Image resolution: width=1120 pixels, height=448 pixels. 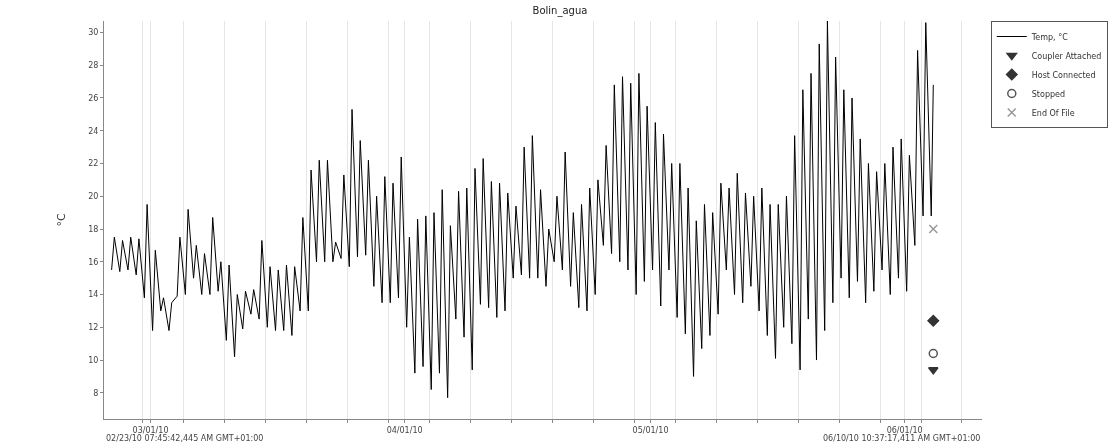 I want to click on y-tick-label: 12, so click(x=93, y=328).